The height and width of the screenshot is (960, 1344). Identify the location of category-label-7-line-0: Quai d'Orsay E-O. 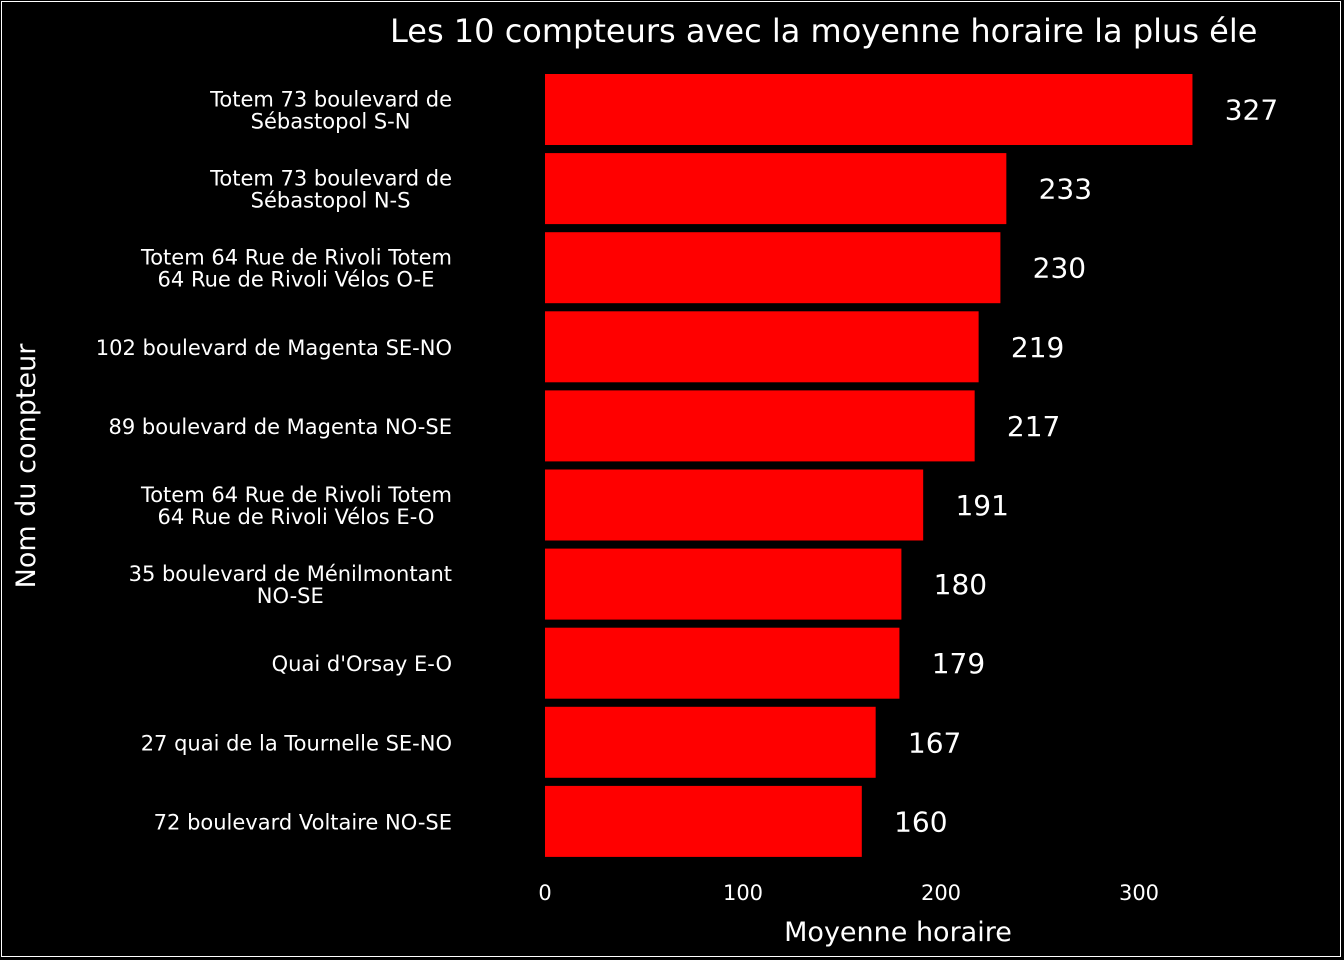
(362, 664).